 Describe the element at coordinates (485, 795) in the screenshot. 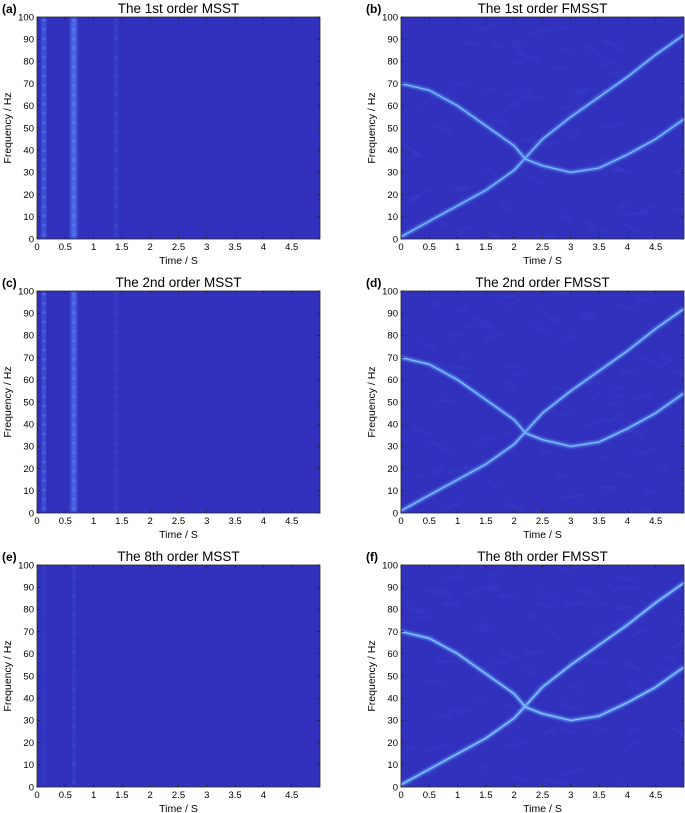

I see `x-tick-label: 1.5` at that location.